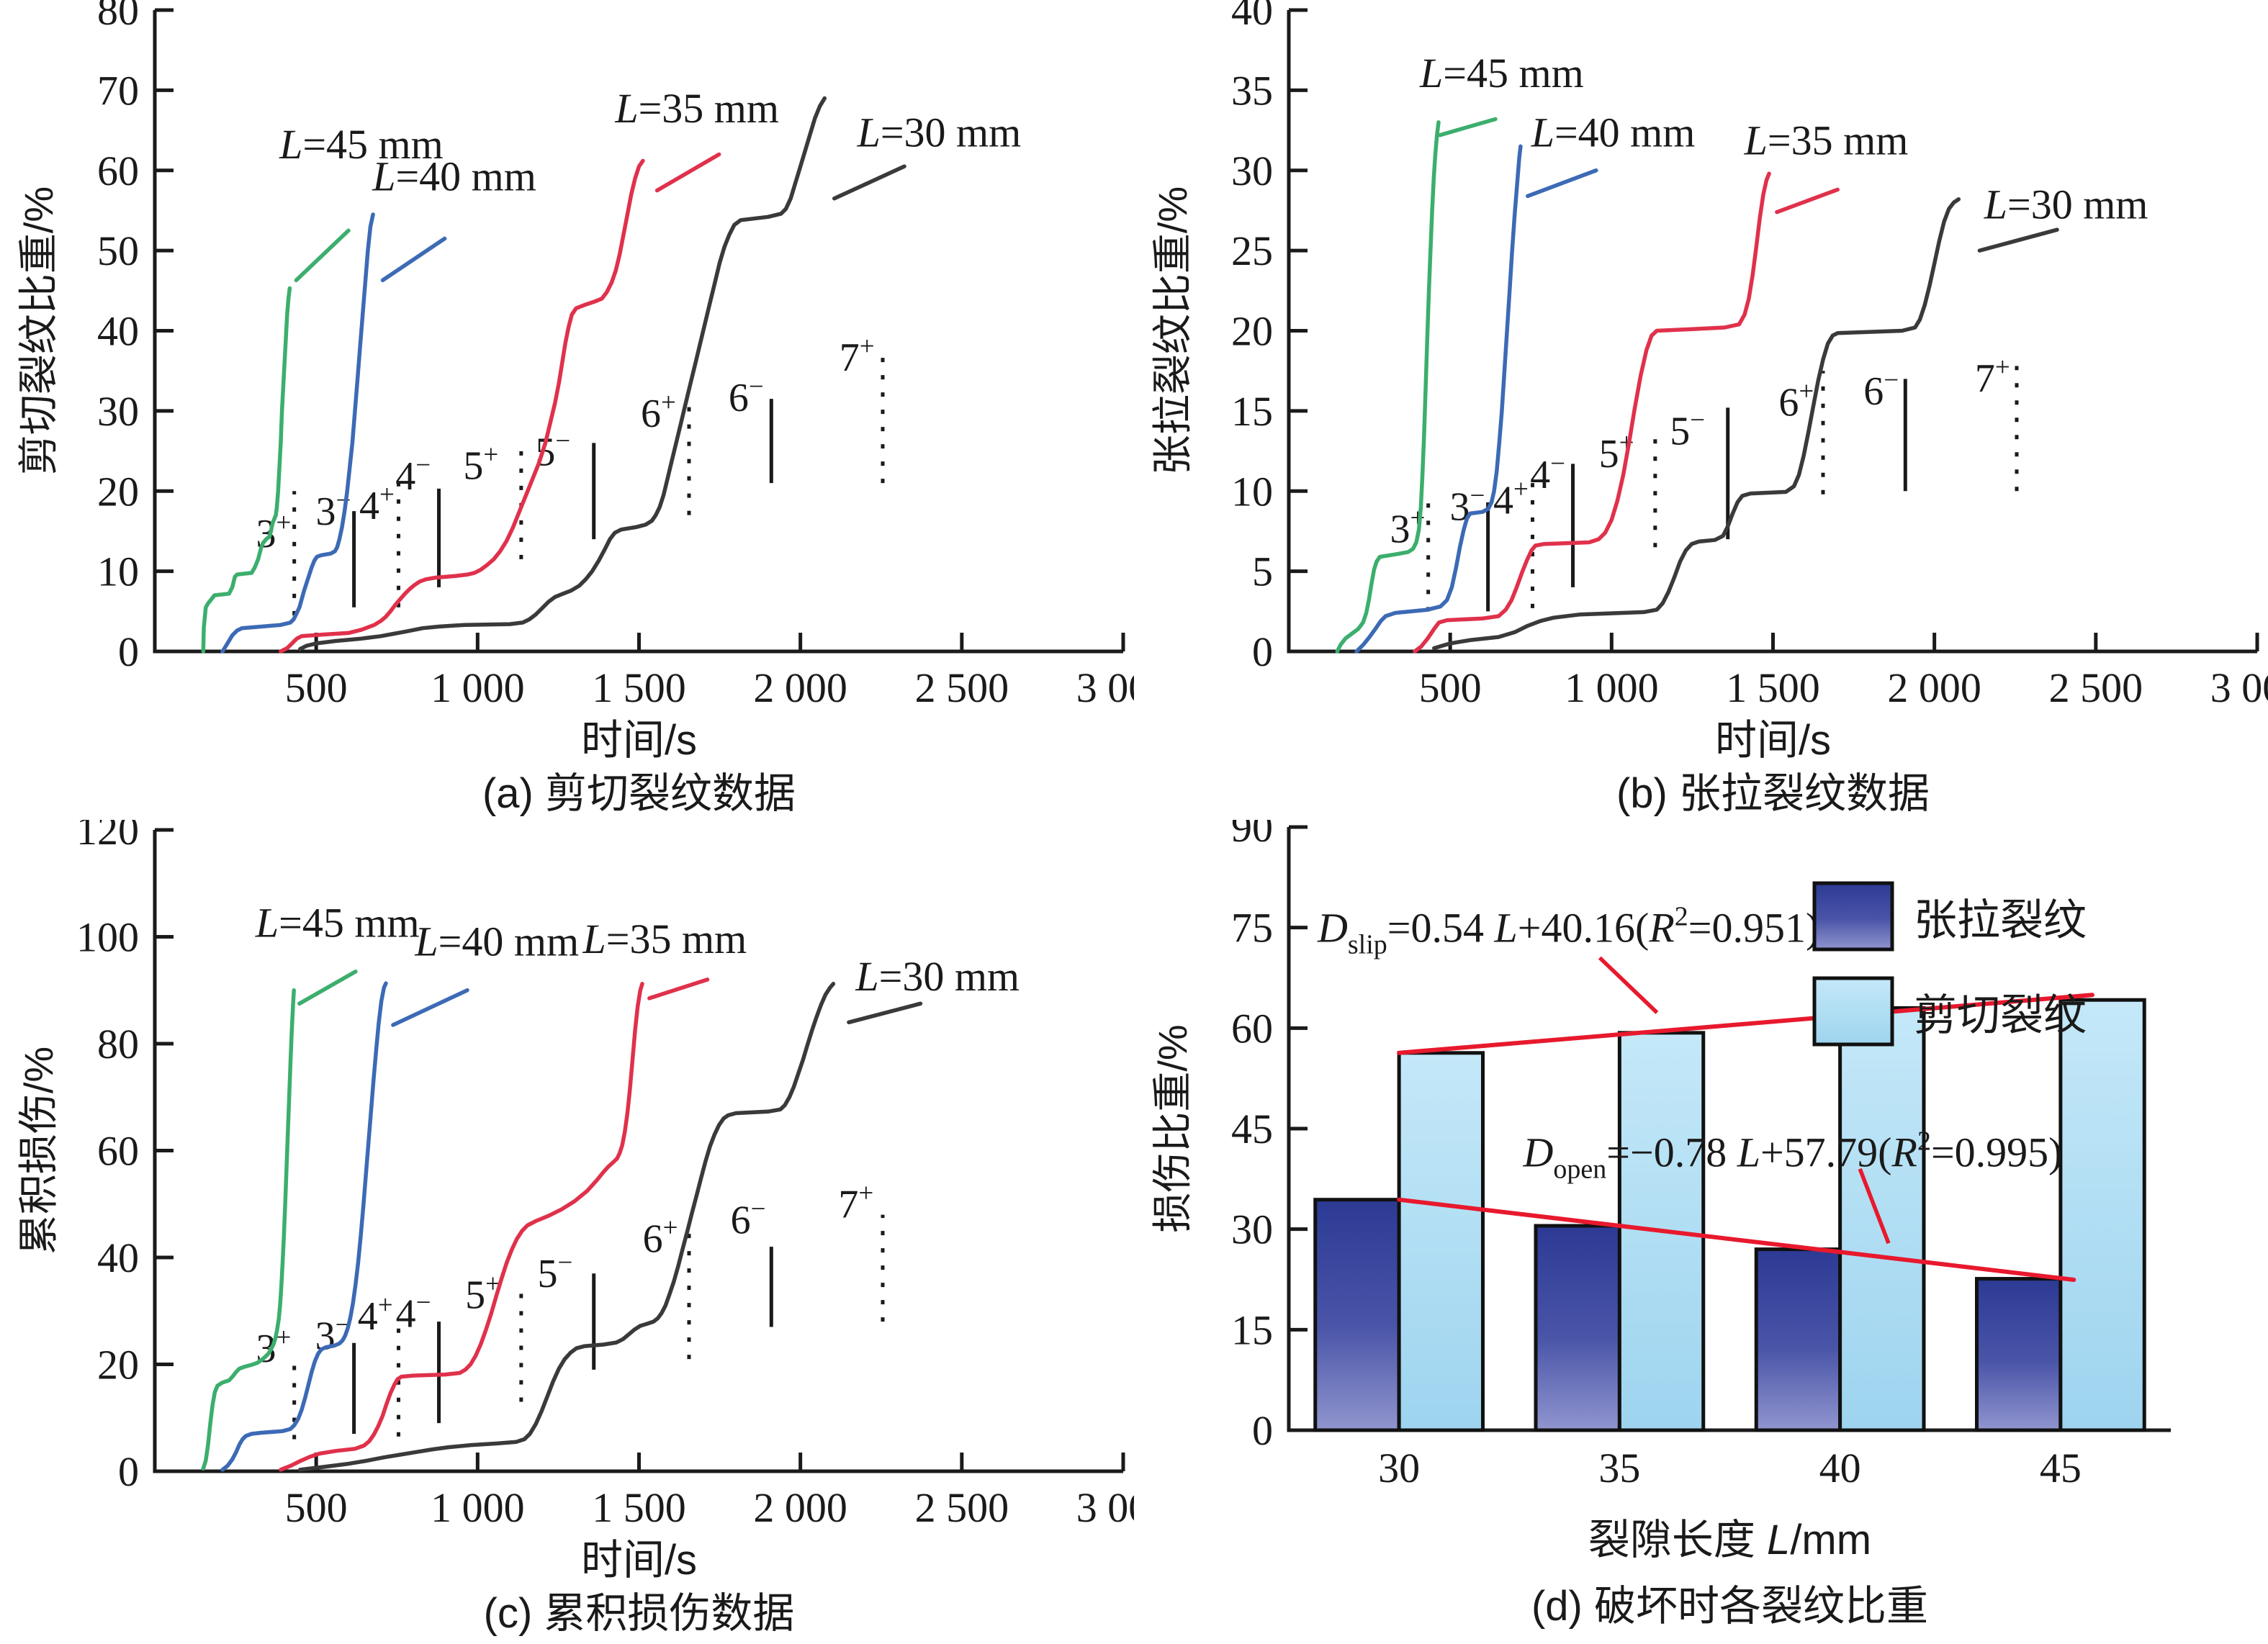  Describe the element at coordinates (1252, 491) in the screenshot. I see `y-tick-label: 10` at that location.